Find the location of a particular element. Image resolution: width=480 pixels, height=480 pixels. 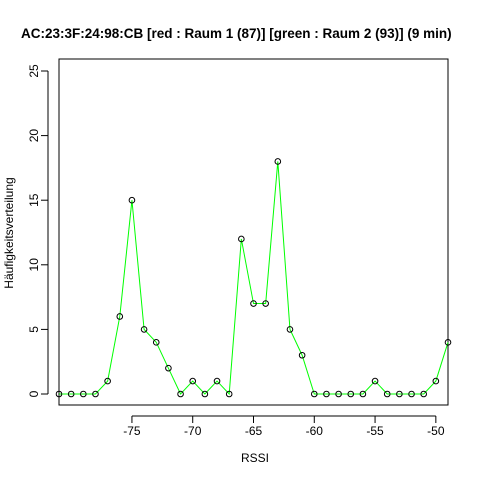

x-tick-label: -70 is located at coordinates (193, 431).